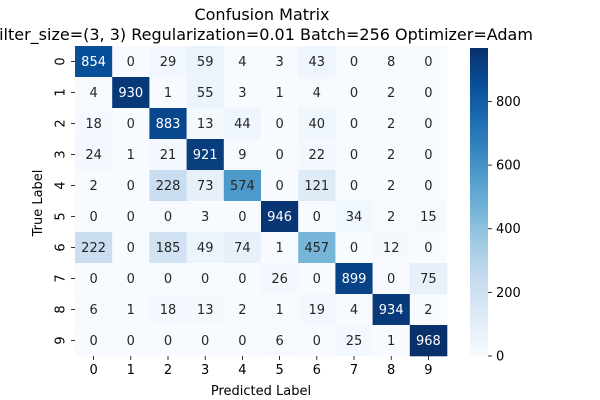 The height and width of the screenshot is (400, 600). Describe the element at coordinates (168, 370) in the screenshot. I see `x-tick-label: 2` at that location.